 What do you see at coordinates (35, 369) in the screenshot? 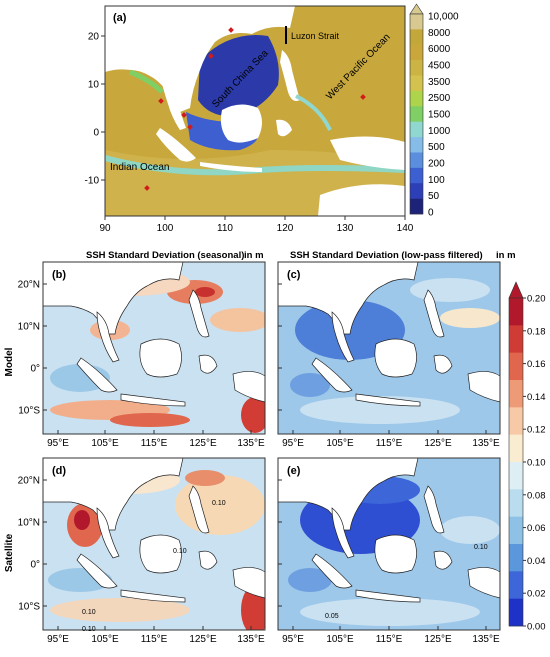
I see `lat-tick-label: 0°` at bounding box center [35, 369].